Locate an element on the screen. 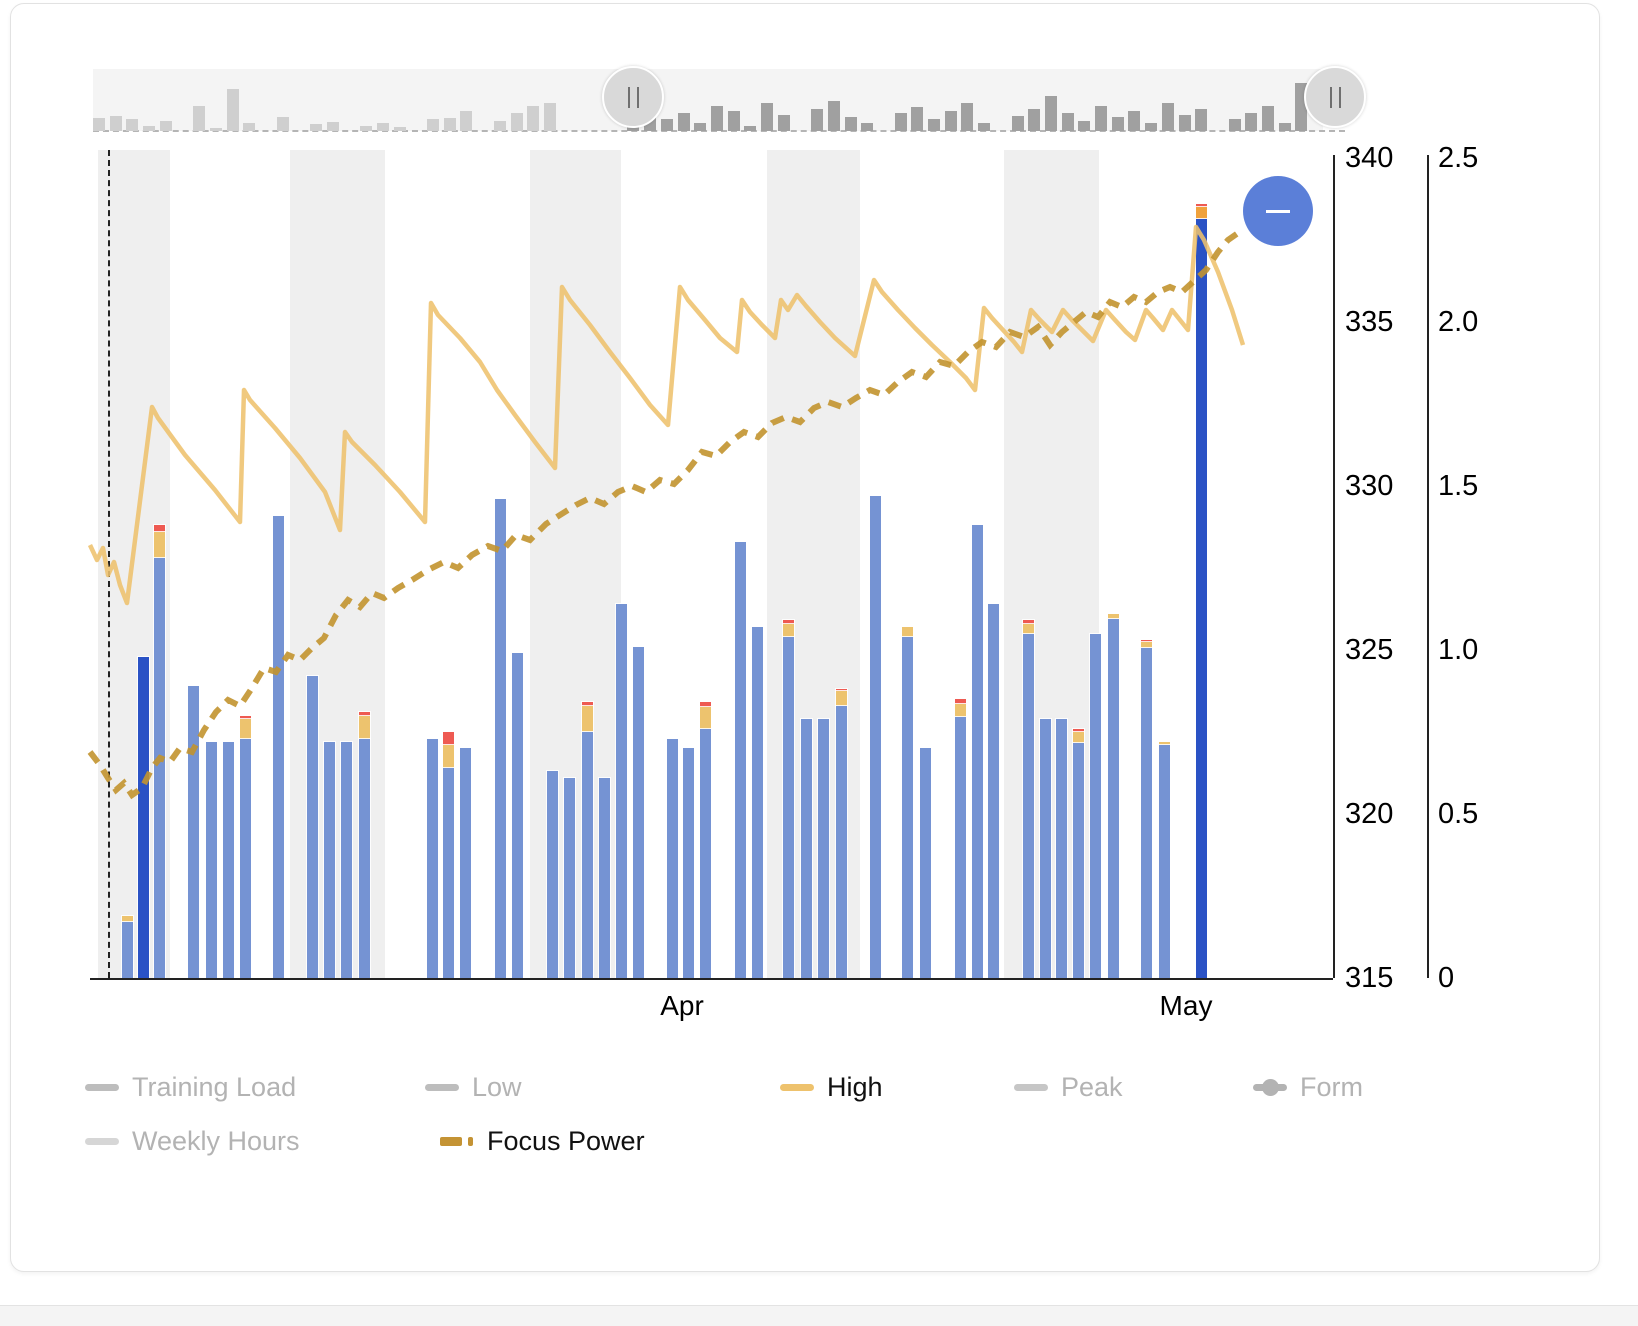 The image size is (1638, 1326). legend-item-form: Form is located at coordinates (1308, 1087).